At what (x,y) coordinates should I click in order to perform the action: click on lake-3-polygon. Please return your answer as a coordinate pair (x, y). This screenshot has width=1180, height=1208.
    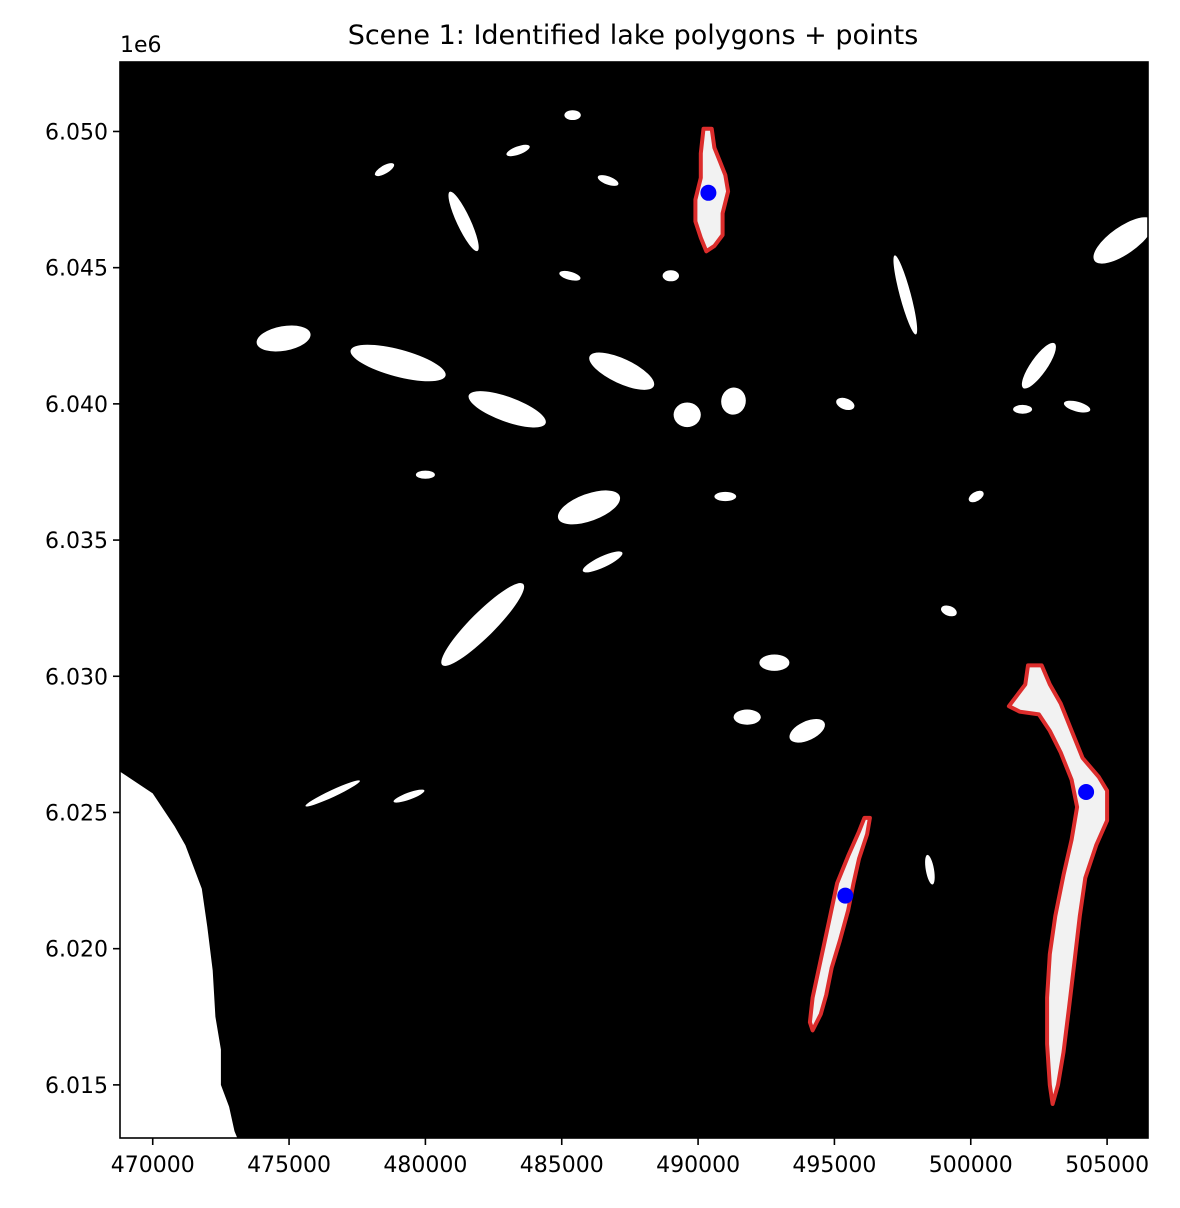
    Looking at the image, I should click on (1058, 884).